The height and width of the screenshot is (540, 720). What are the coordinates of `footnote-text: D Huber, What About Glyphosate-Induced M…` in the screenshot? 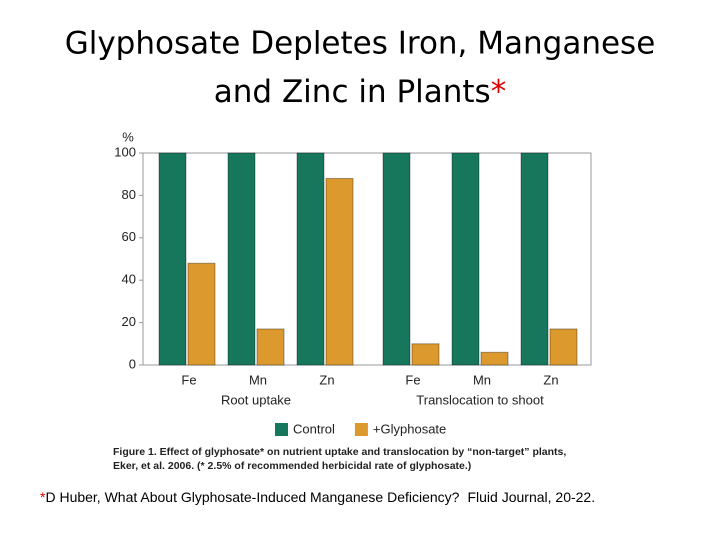 It's located at (252, 497).